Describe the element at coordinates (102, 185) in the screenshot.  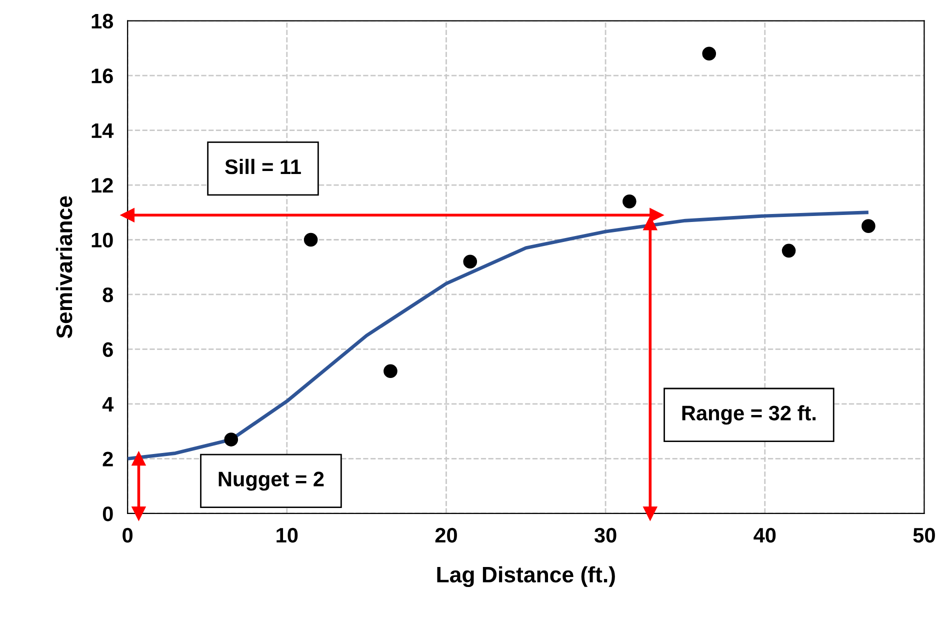
I see `y-tick-label: 12` at that location.